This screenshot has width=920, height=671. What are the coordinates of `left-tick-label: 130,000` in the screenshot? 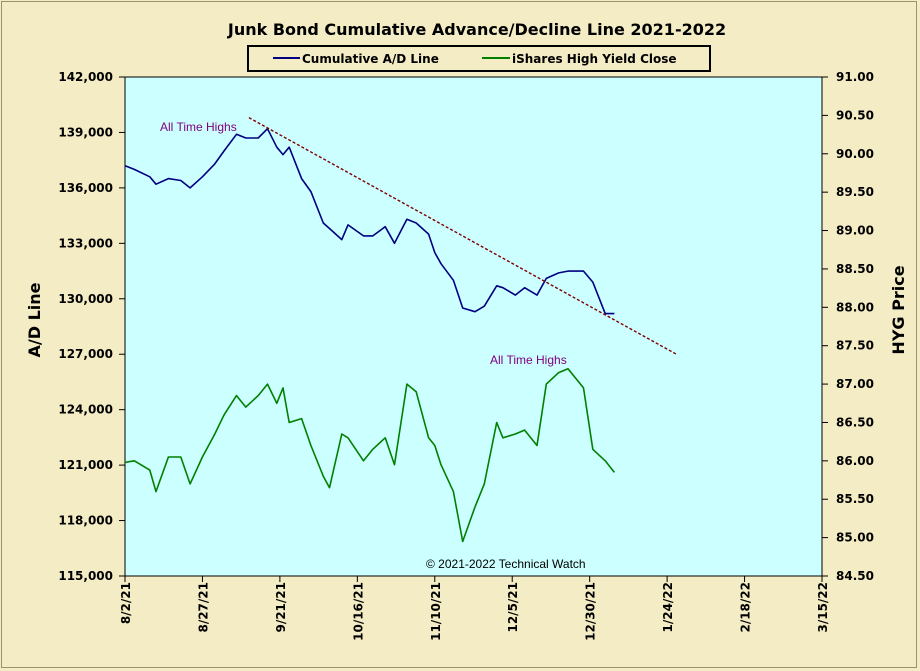 It's located at (85, 299).